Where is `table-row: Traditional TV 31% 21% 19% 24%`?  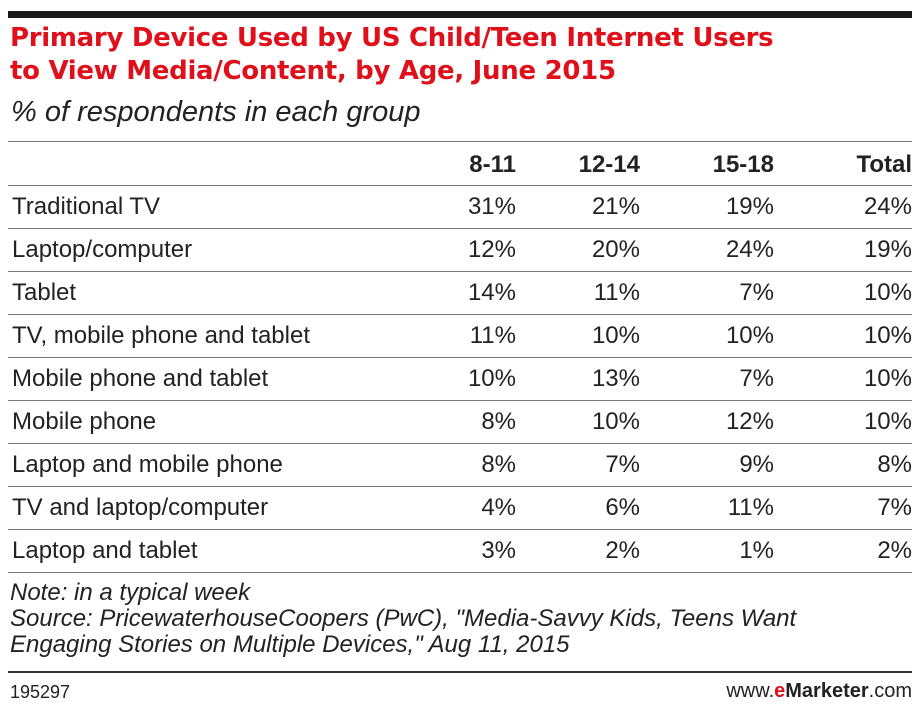
table-row: Traditional TV 31% 21% 19% 24% is located at coordinates (460, 207).